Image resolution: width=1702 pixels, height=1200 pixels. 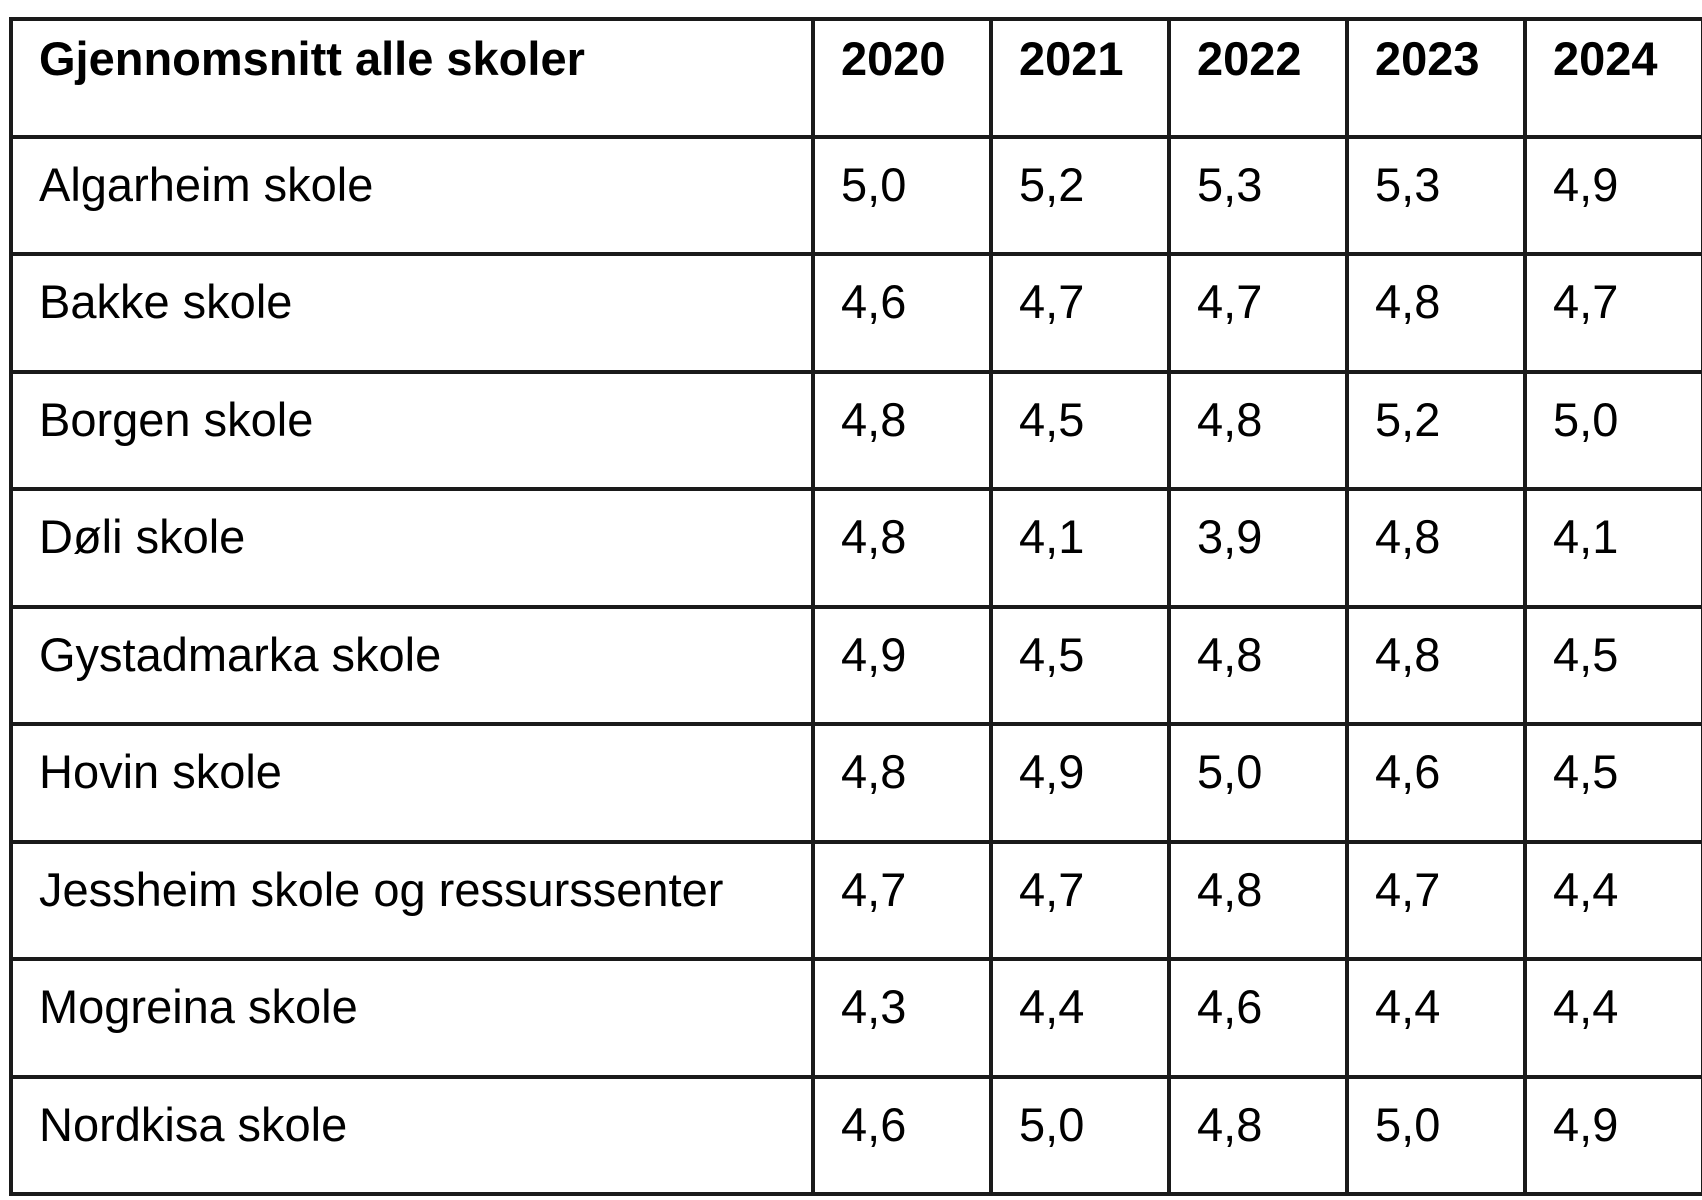 What do you see at coordinates (412, 1018) in the screenshot?
I see `school-name: Mogreina skole` at bounding box center [412, 1018].